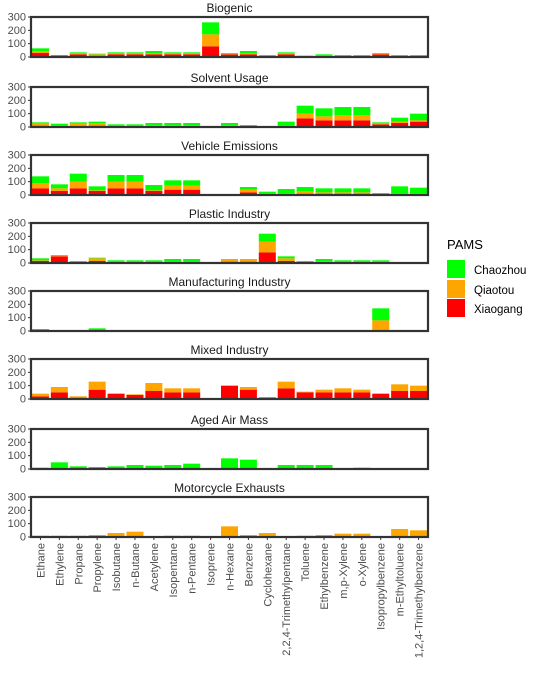 Image resolution: width=533 pixels, height=682 pixels. I want to click on bar-chaozhou-propane, so click(78, 123).